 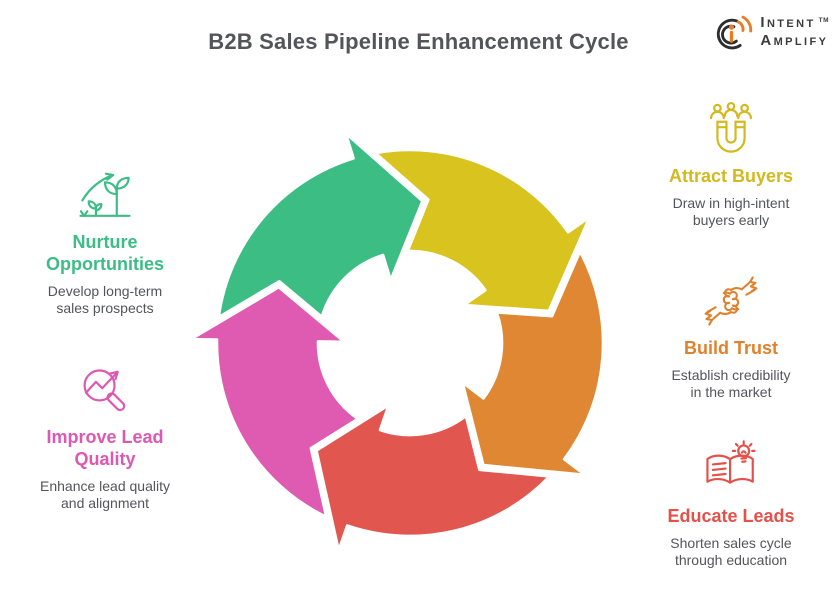 I want to click on item-description: Draw in high-intent buyers early, so click(x=731, y=211).